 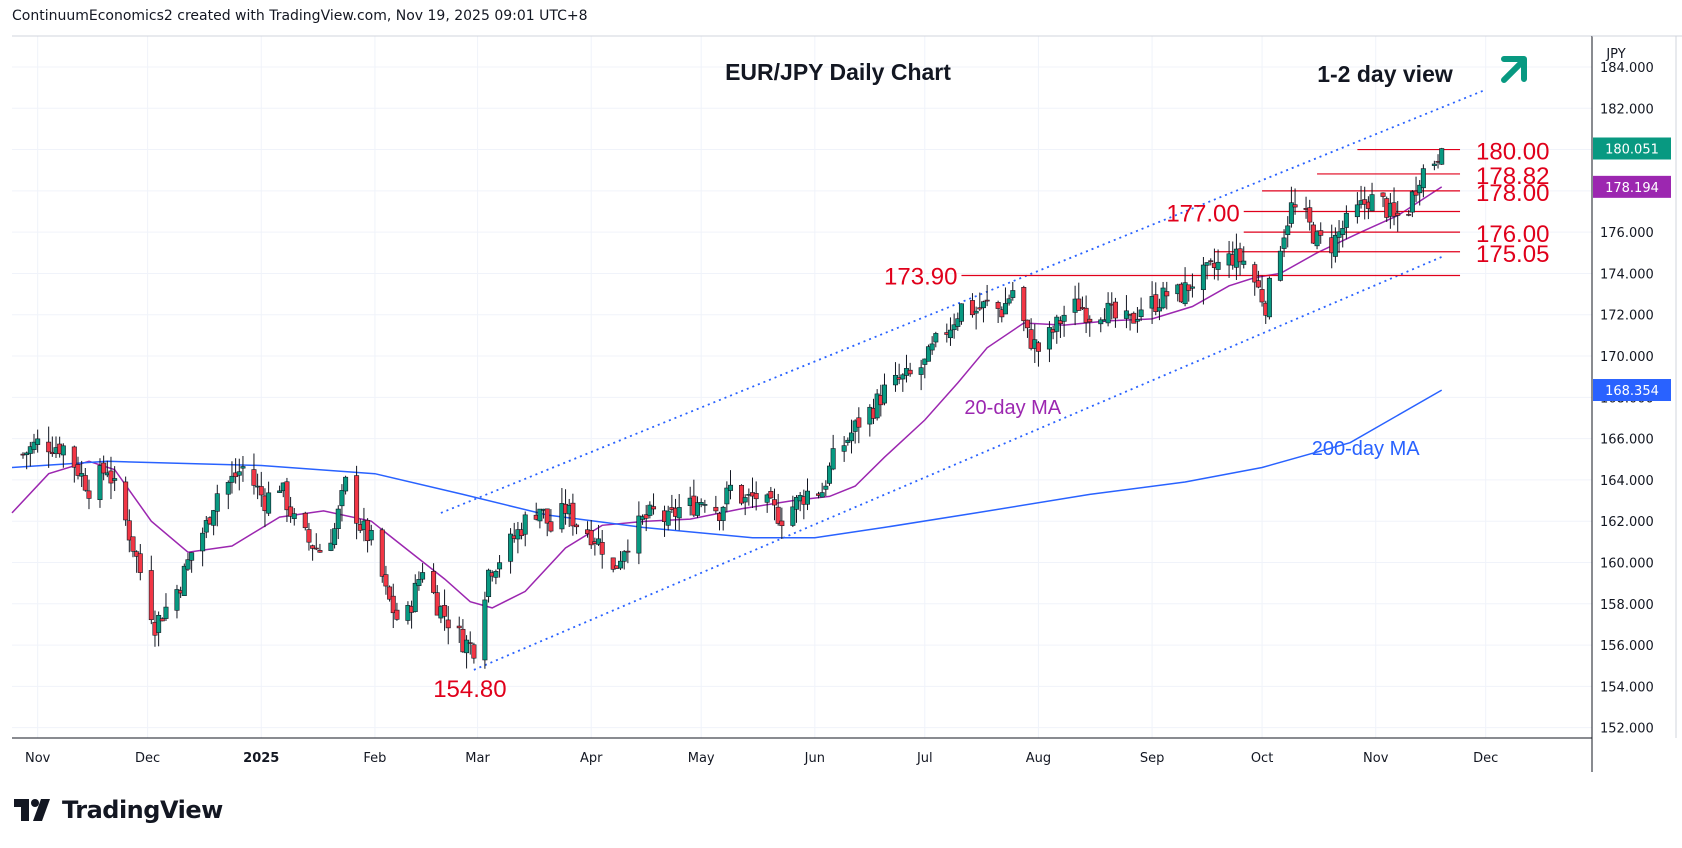 What do you see at coordinates (1627, 233) in the screenshot?
I see `y-tick-label: 176.000` at bounding box center [1627, 233].